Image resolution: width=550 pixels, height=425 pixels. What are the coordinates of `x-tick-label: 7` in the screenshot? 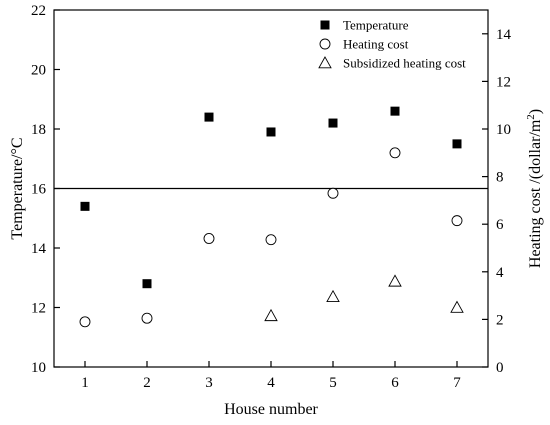 It's located at (457, 383).